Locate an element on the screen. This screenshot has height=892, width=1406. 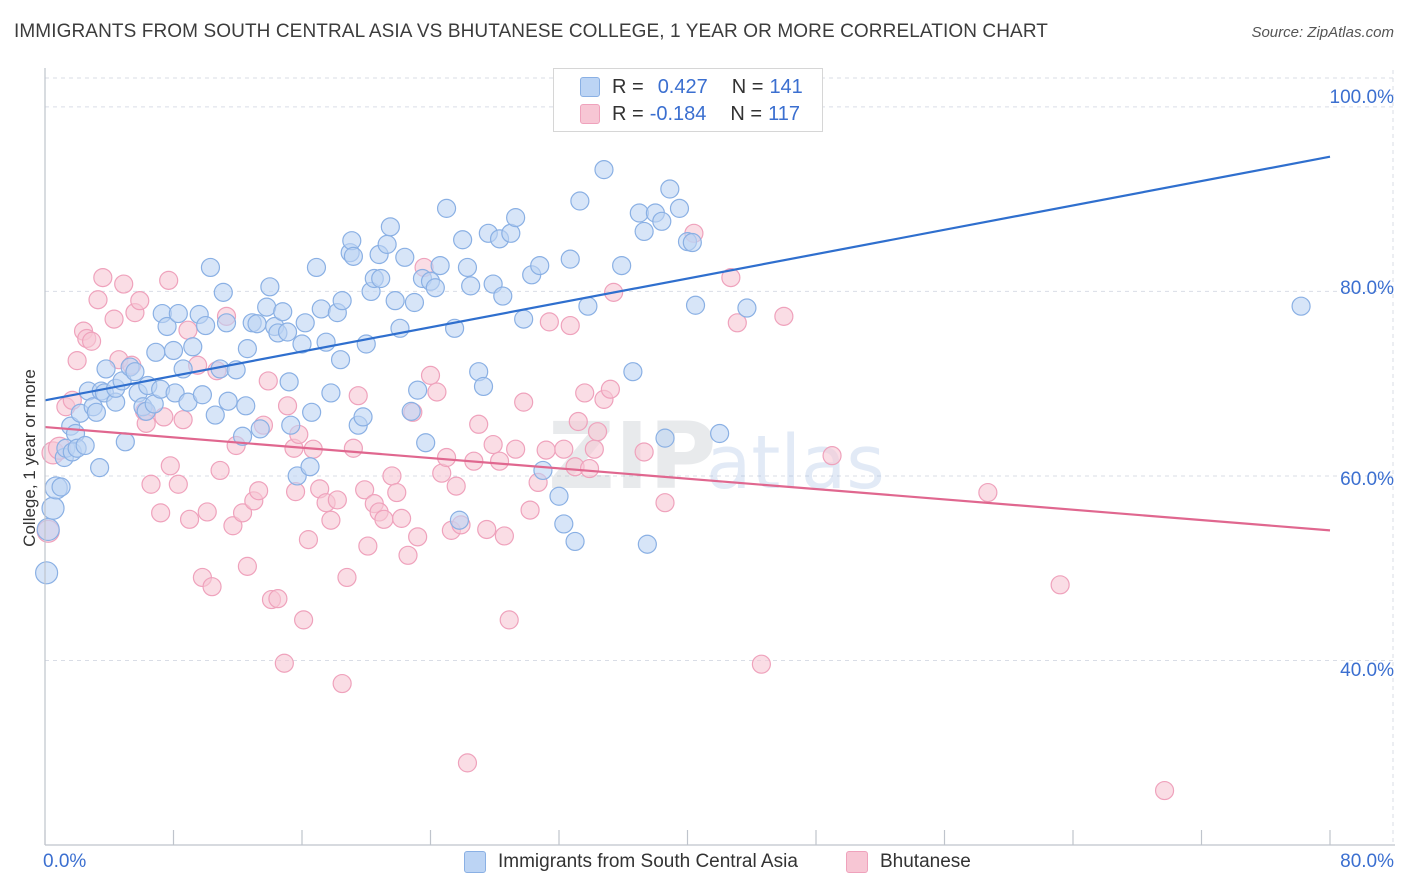
bottom-legend-label: Immigrants from South Central Asia is located at coordinates (648, 861).